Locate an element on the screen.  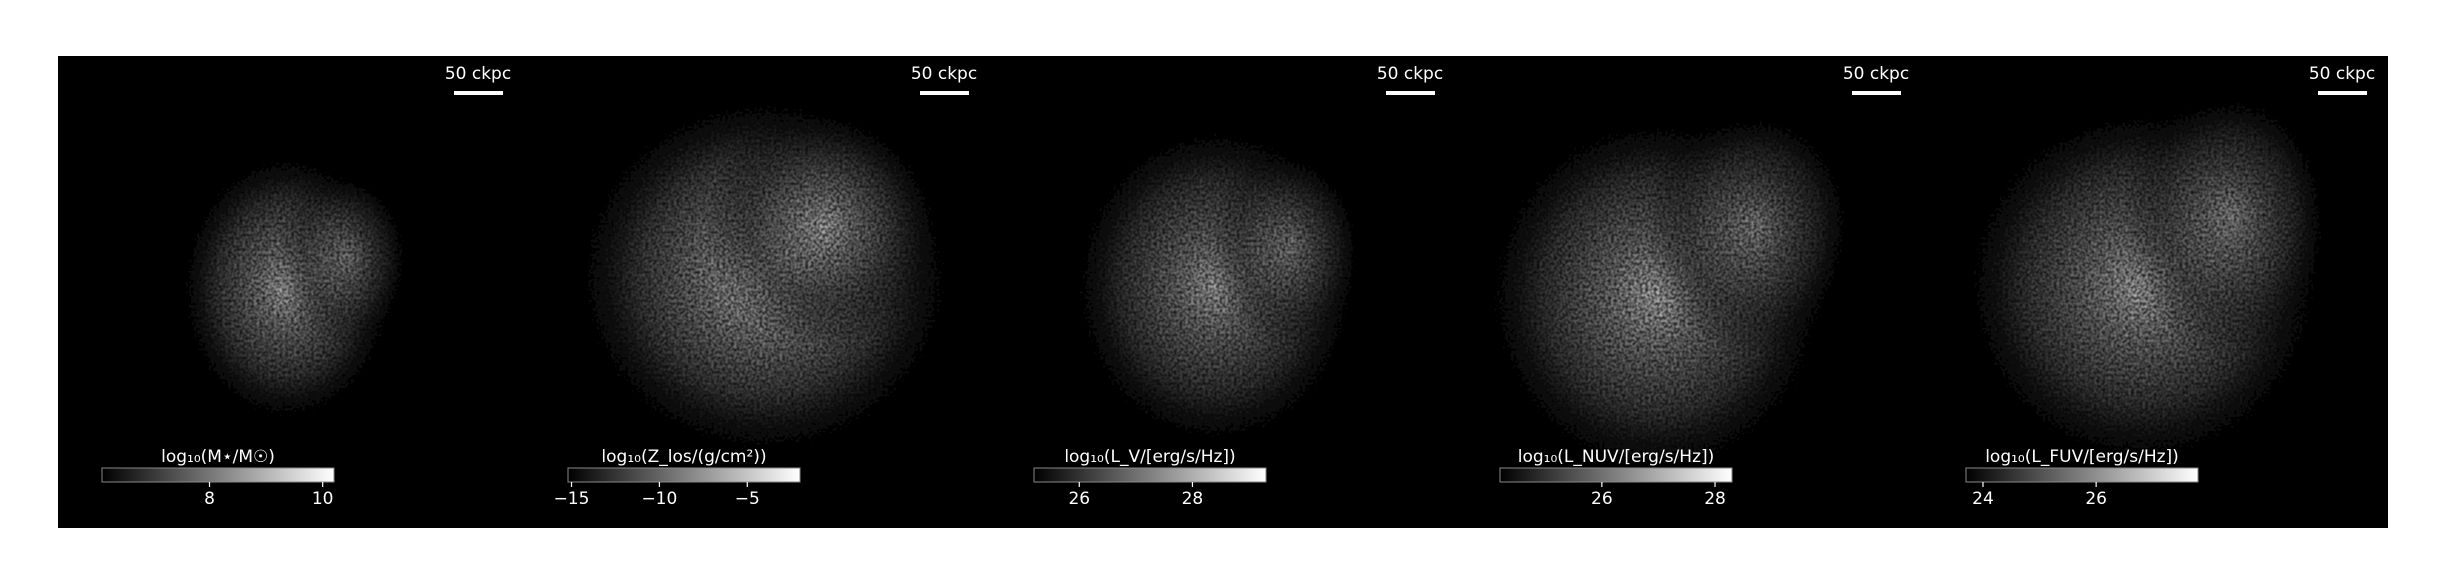
colorbar-tick-label: −5 is located at coordinates (747, 499).